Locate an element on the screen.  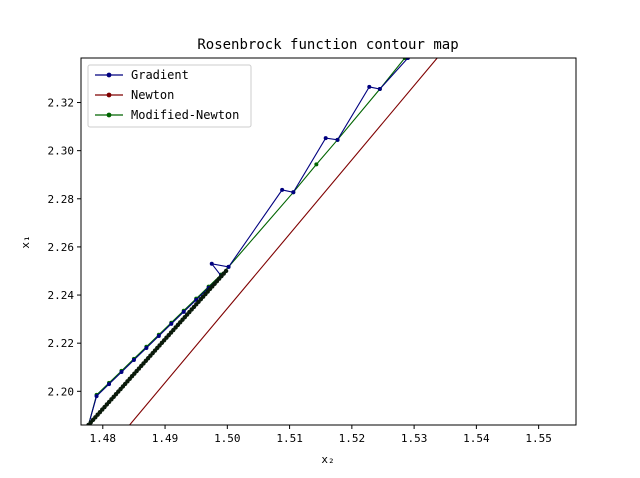
y-tick-label: 2.24 is located at coordinates (61, 295).